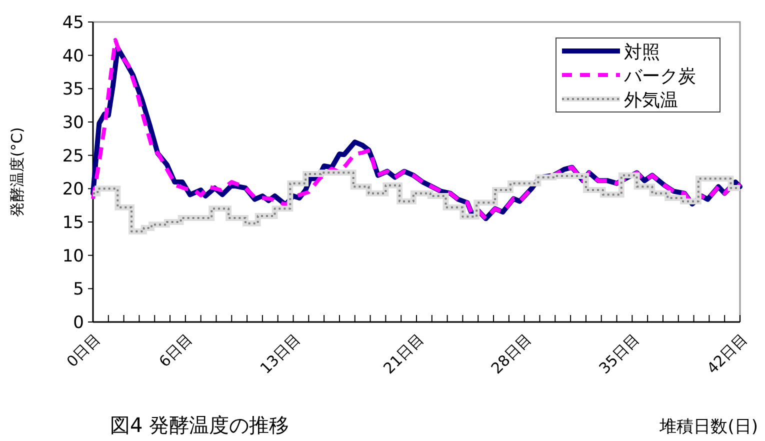 The height and width of the screenshot is (441, 765). I want to click on y-tick-label: 20, so click(73, 190).